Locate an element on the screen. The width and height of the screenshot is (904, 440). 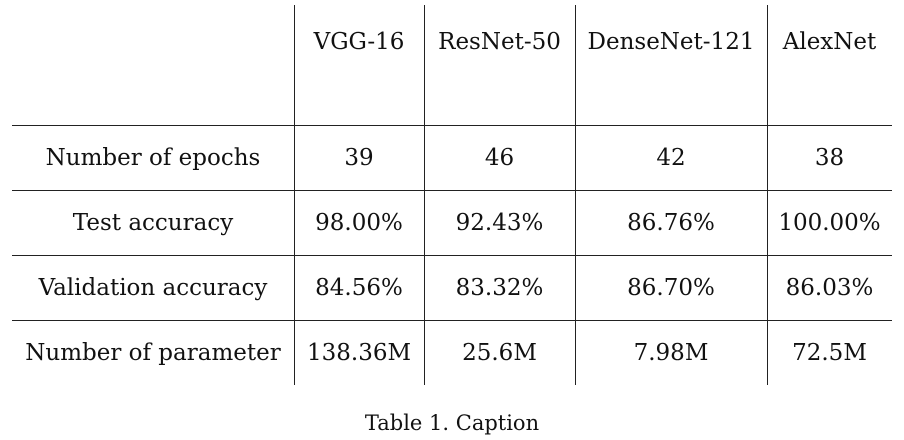
header-cell-empty is located at coordinates (153, 42).